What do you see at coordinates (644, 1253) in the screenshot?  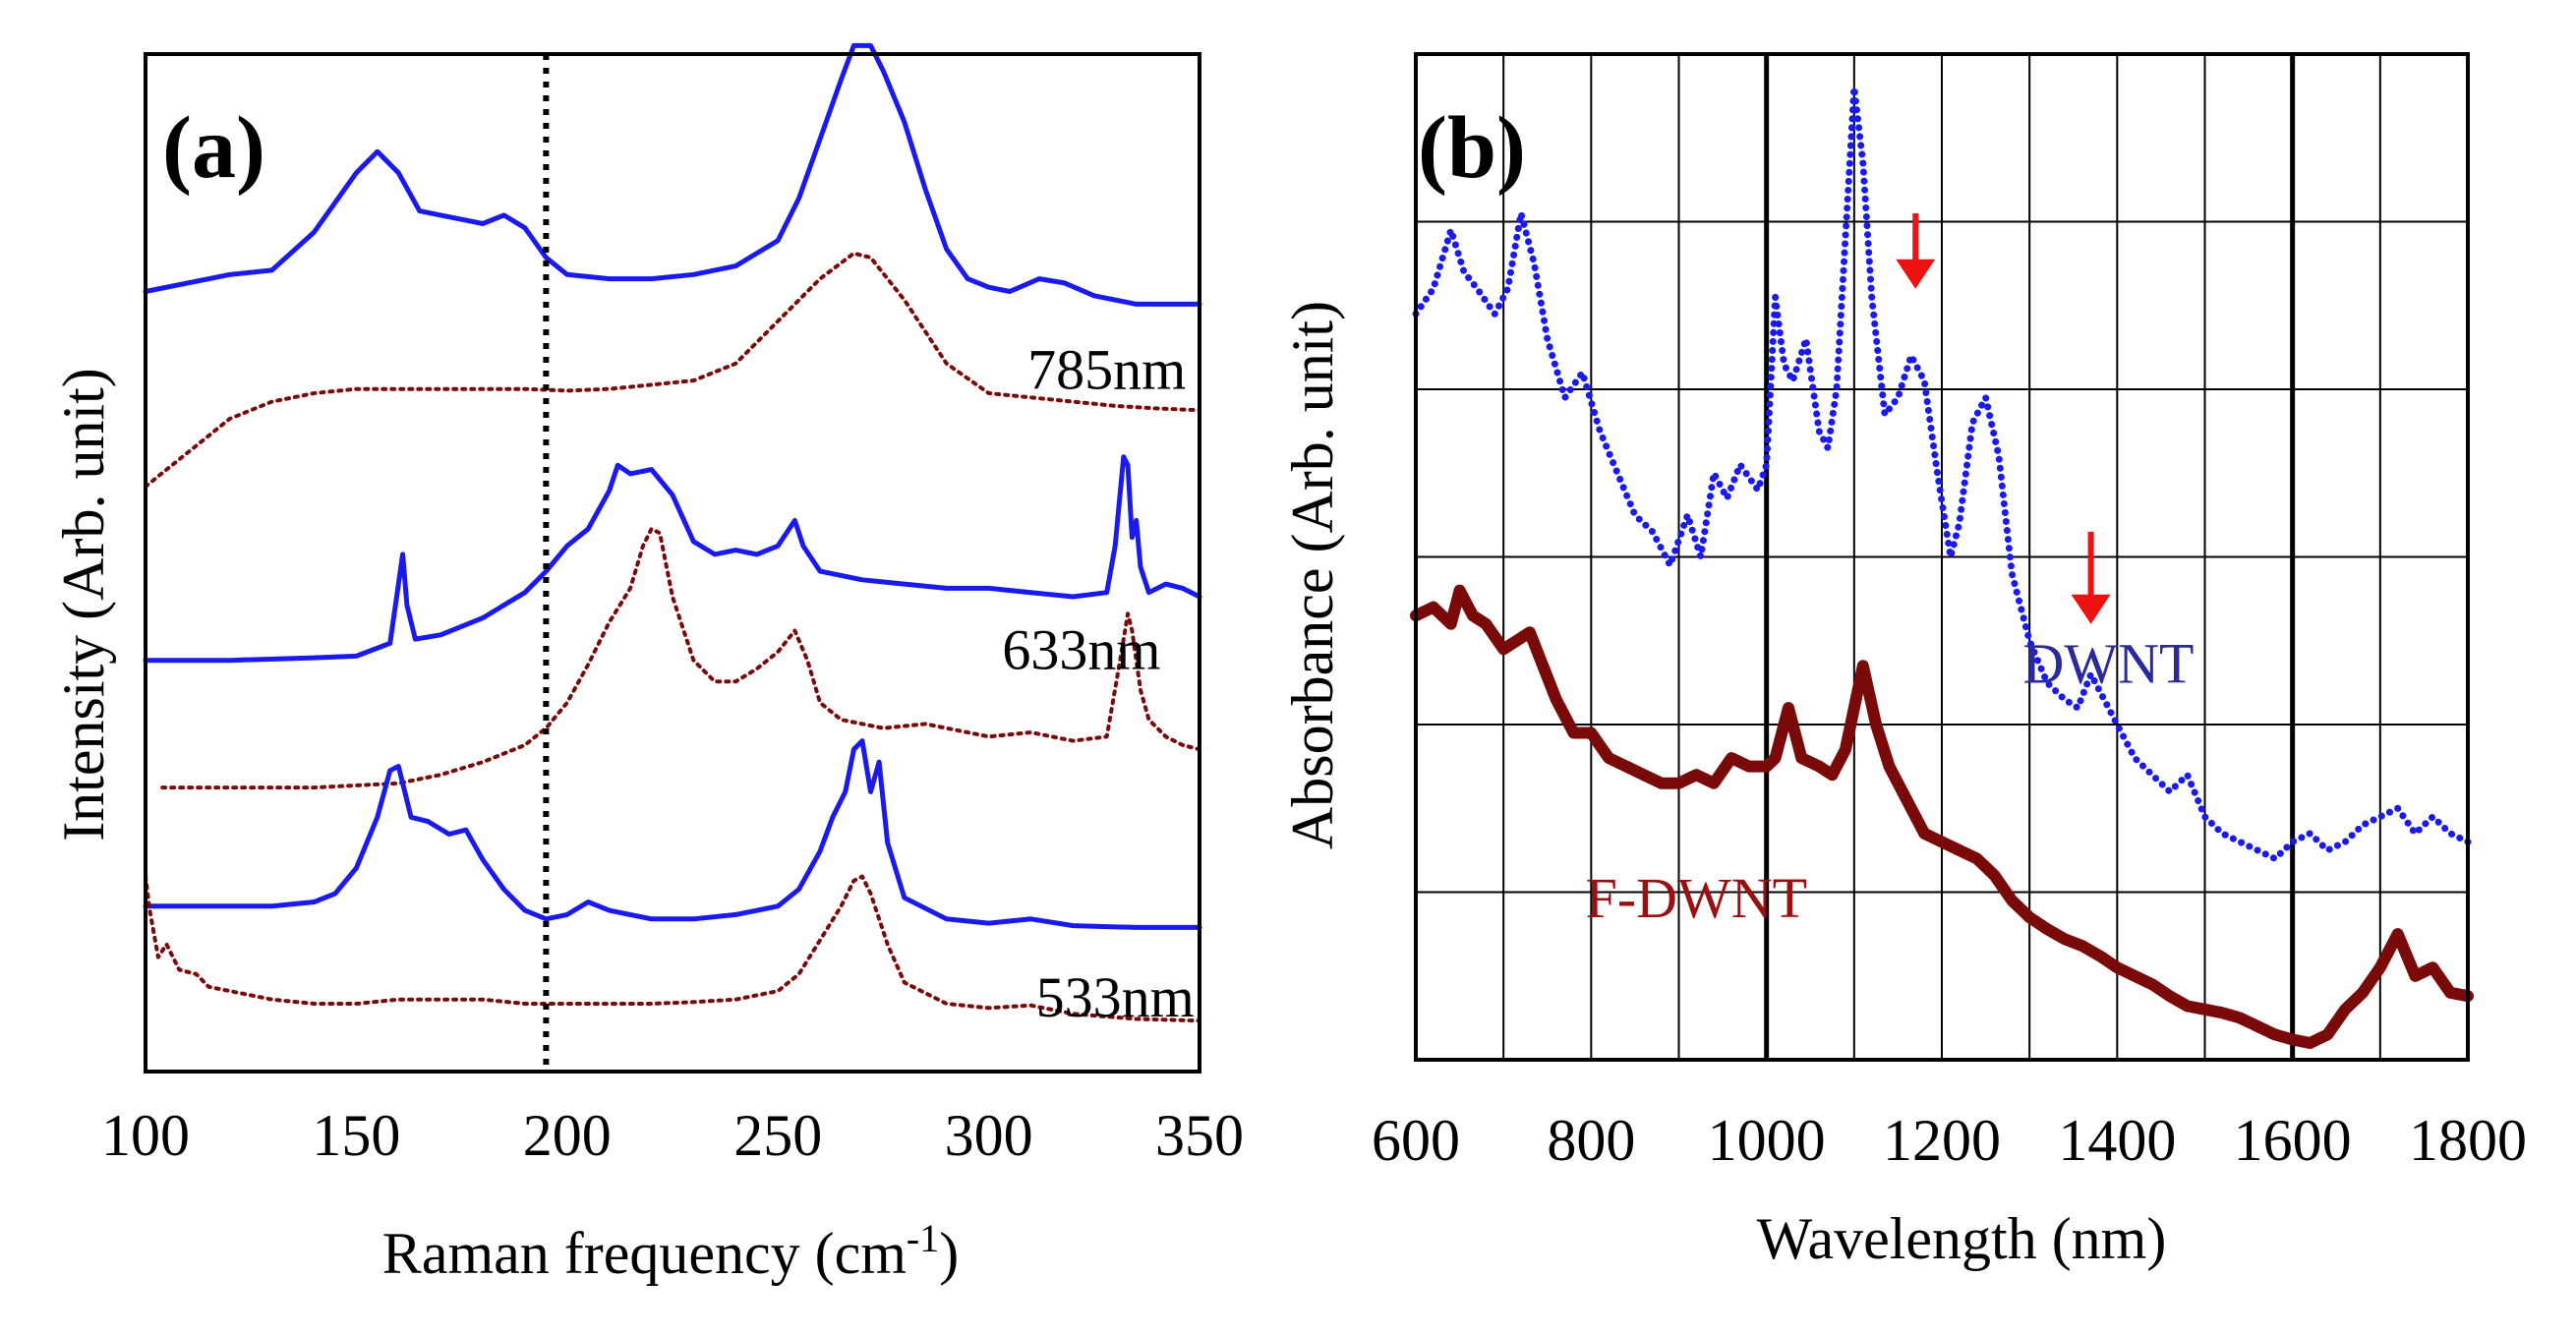 I see `panel-a-x-axis-title-main: Raman frequency (cm` at bounding box center [644, 1253].